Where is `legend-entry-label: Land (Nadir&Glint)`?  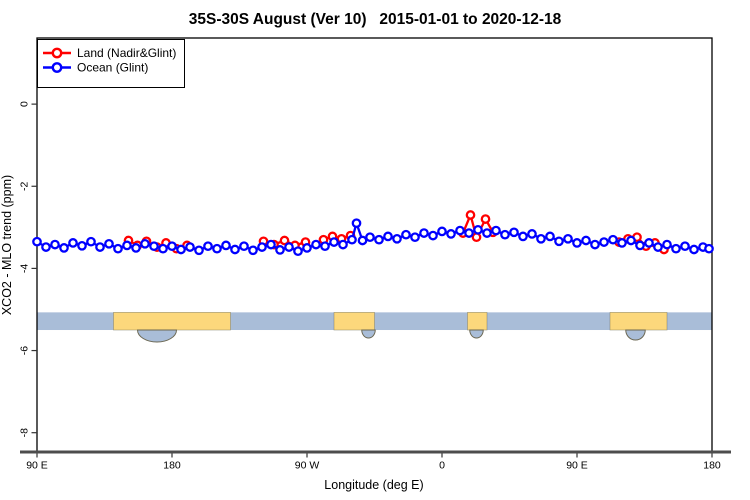 legend-entry-label: Land (Nadir&Glint) is located at coordinates (126, 53).